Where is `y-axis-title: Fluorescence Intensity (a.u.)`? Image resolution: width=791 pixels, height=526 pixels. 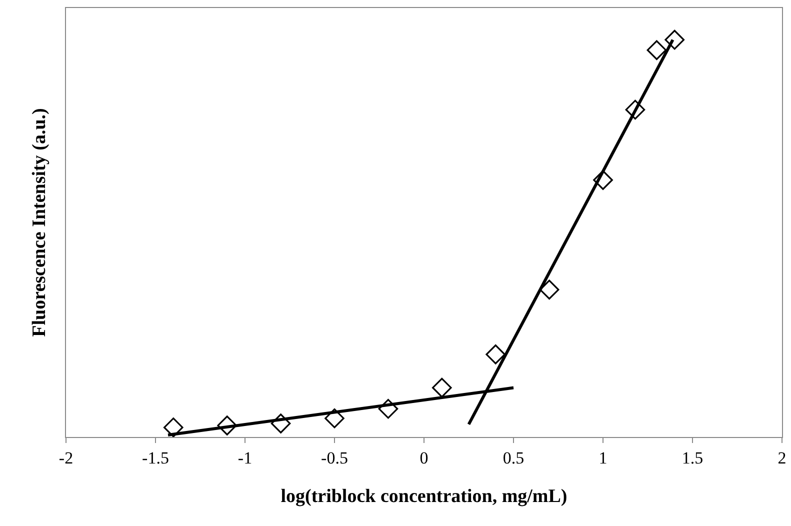
y-axis-title: Fluorescence Intensity (a.u.) is located at coordinates (39, 222).